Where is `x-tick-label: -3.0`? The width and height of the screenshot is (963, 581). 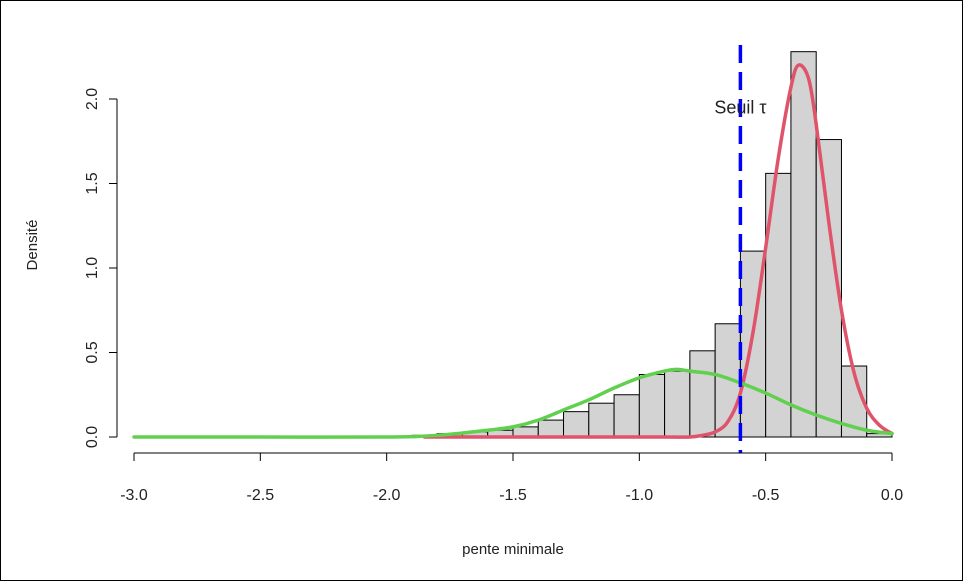
x-tick-label: -3.0 is located at coordinates (134, 495).